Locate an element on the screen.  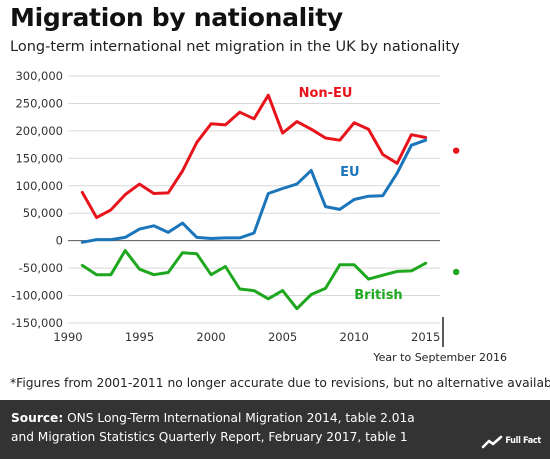
x-tick-label: 2000 is located at coordinates (210, 337).